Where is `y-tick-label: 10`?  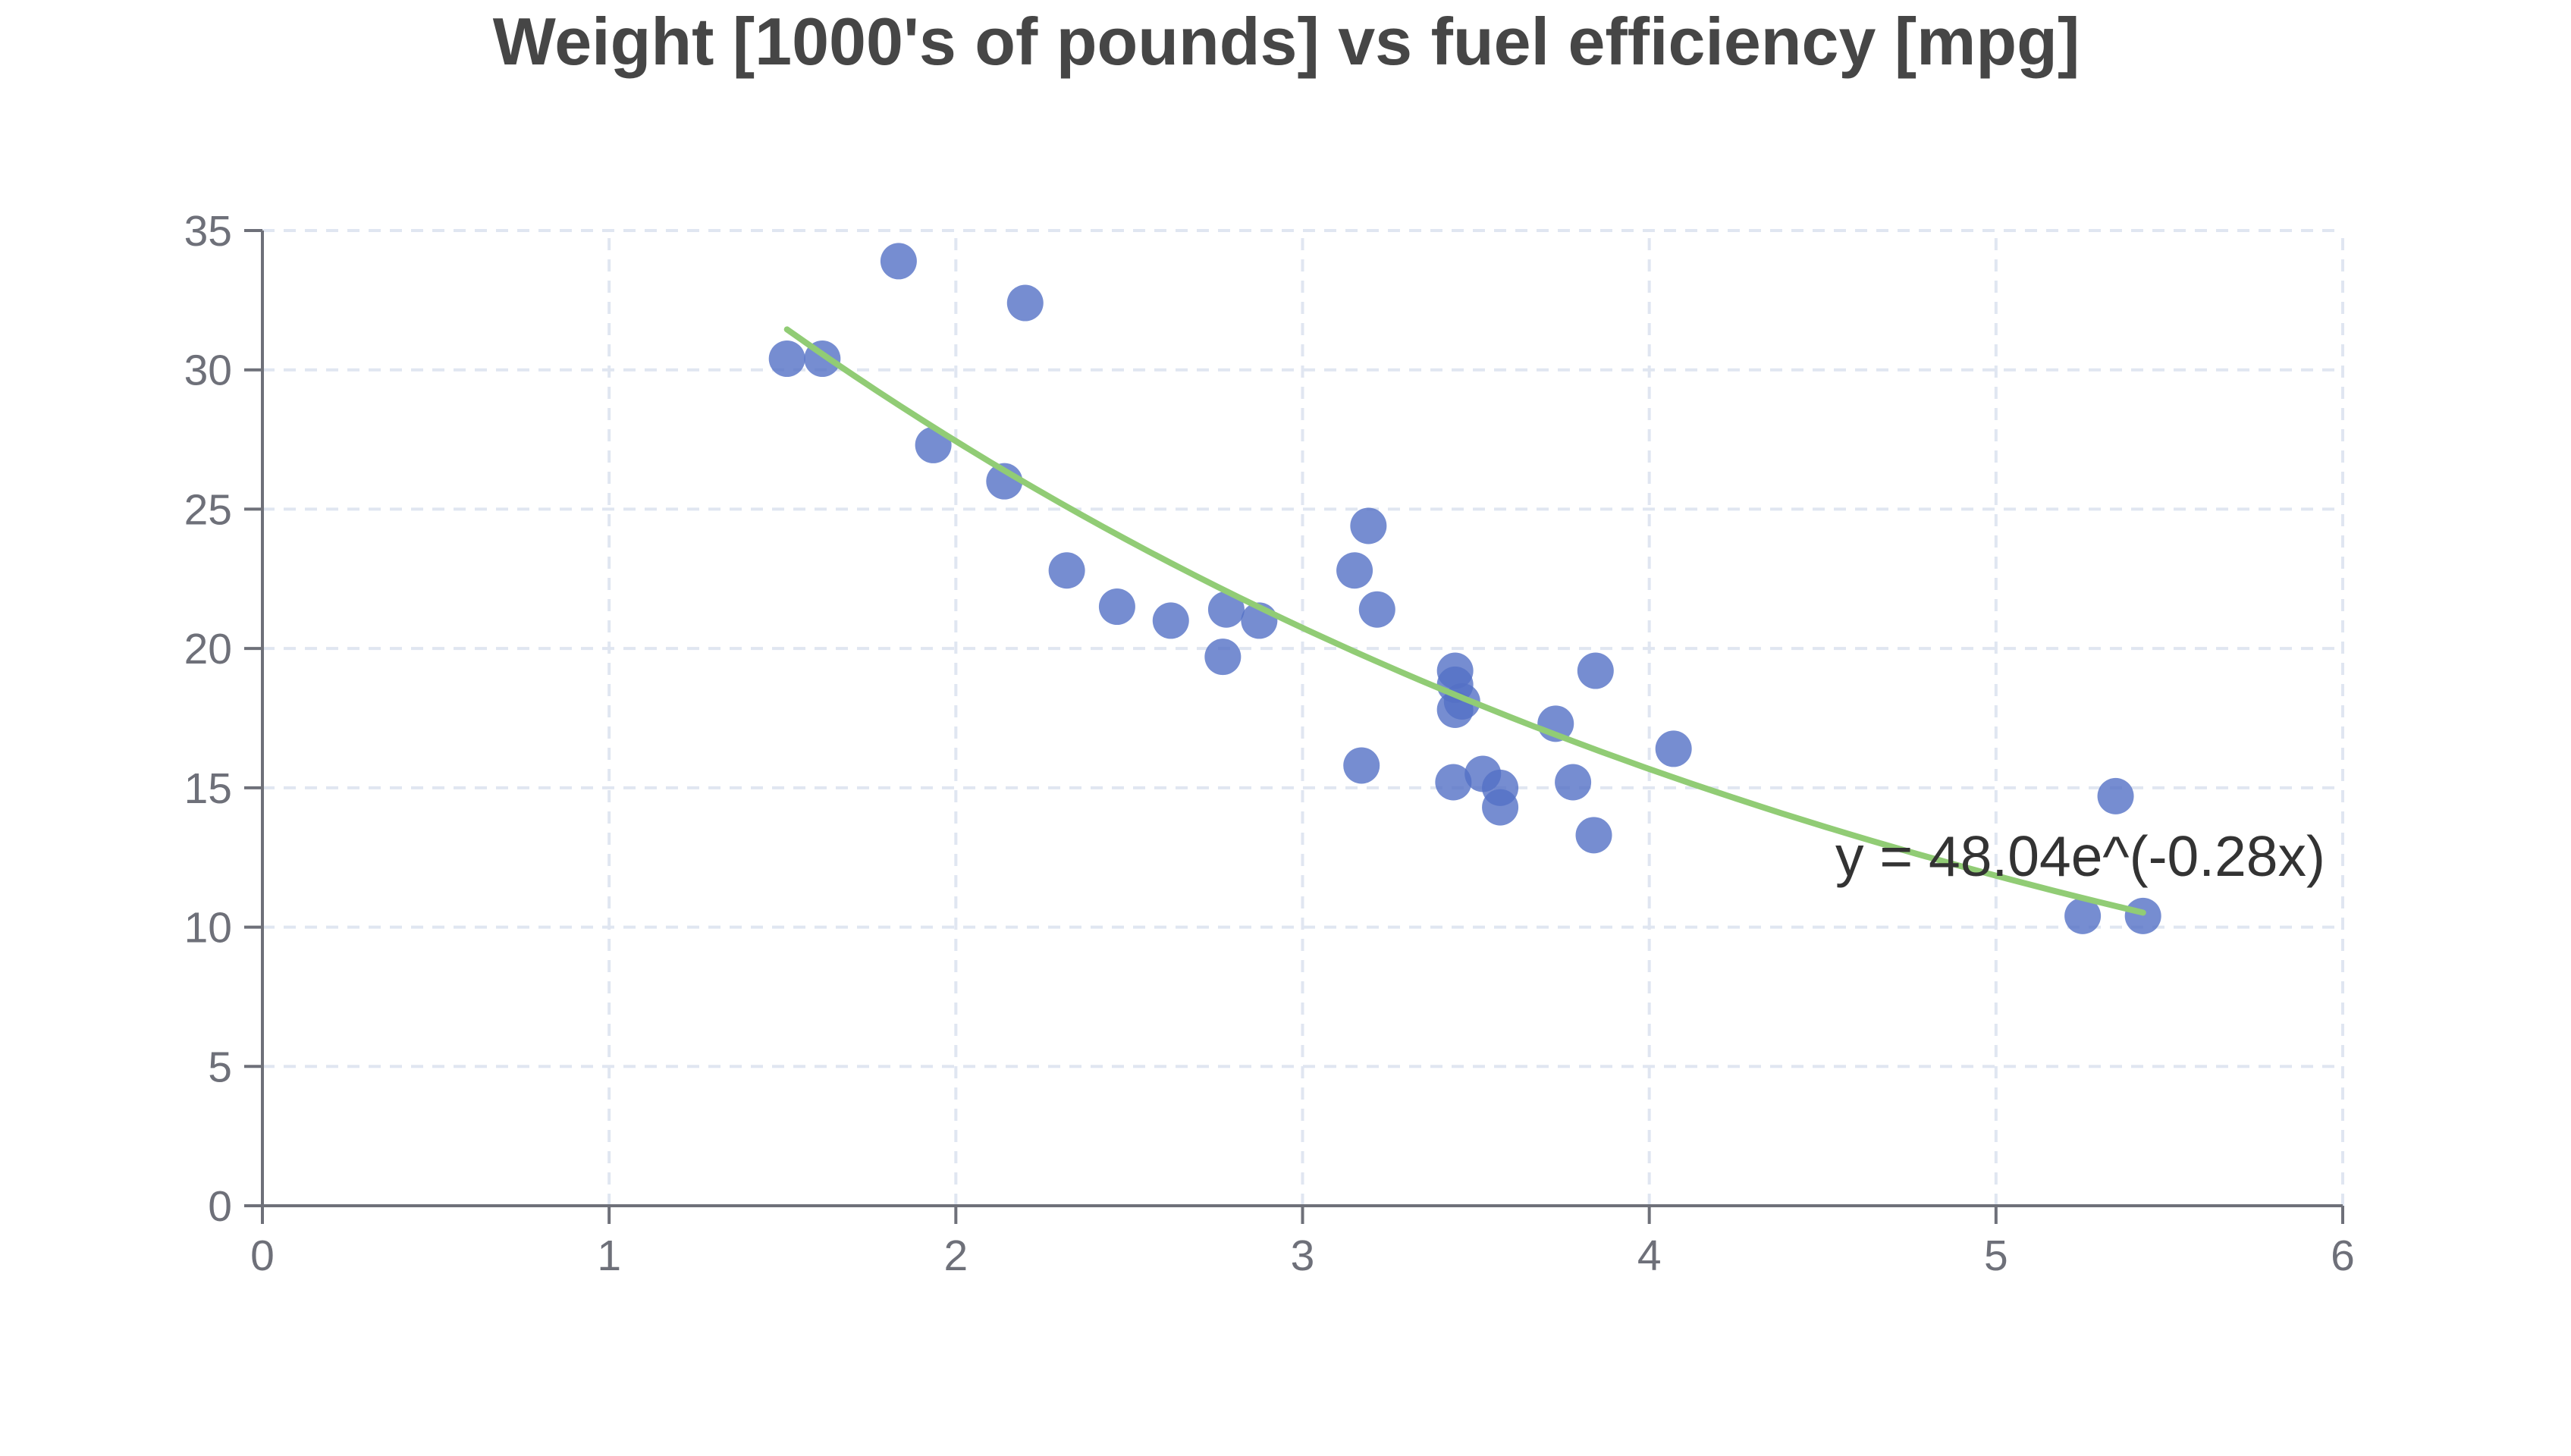 y-tick-label: 10 is located at coordinates (208, 928).